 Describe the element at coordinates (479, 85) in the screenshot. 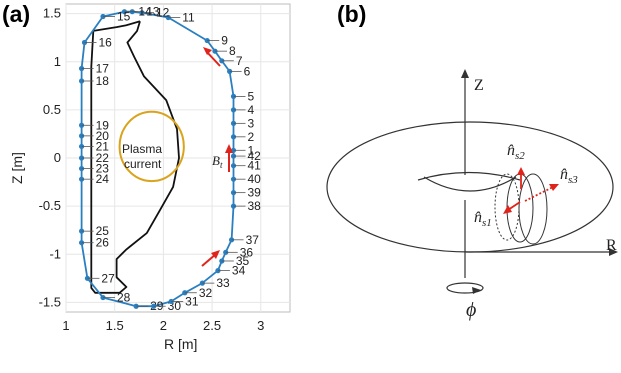

I see `z-axis-label: Z` at that location.